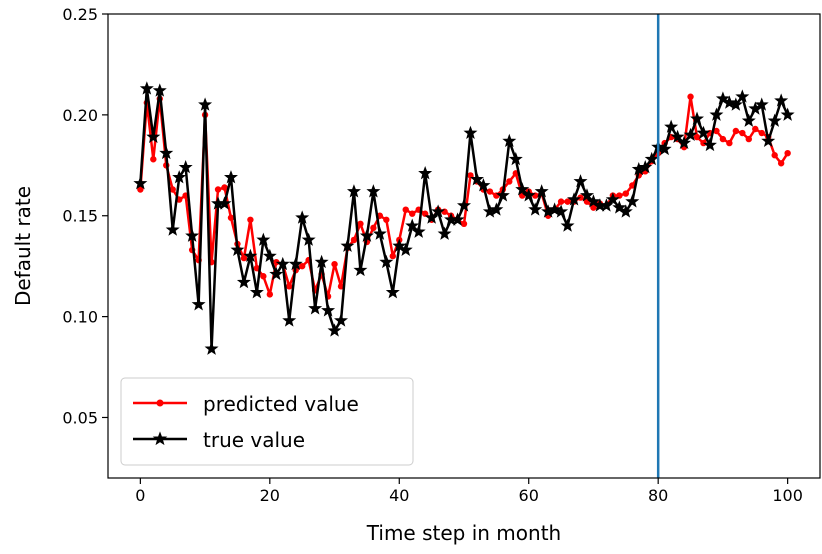 The width and height of the screenshot is (822, 554). Describe the element at coordinates (787, 495) in the screenshot. I see `x-tick-label: 100` at that location.